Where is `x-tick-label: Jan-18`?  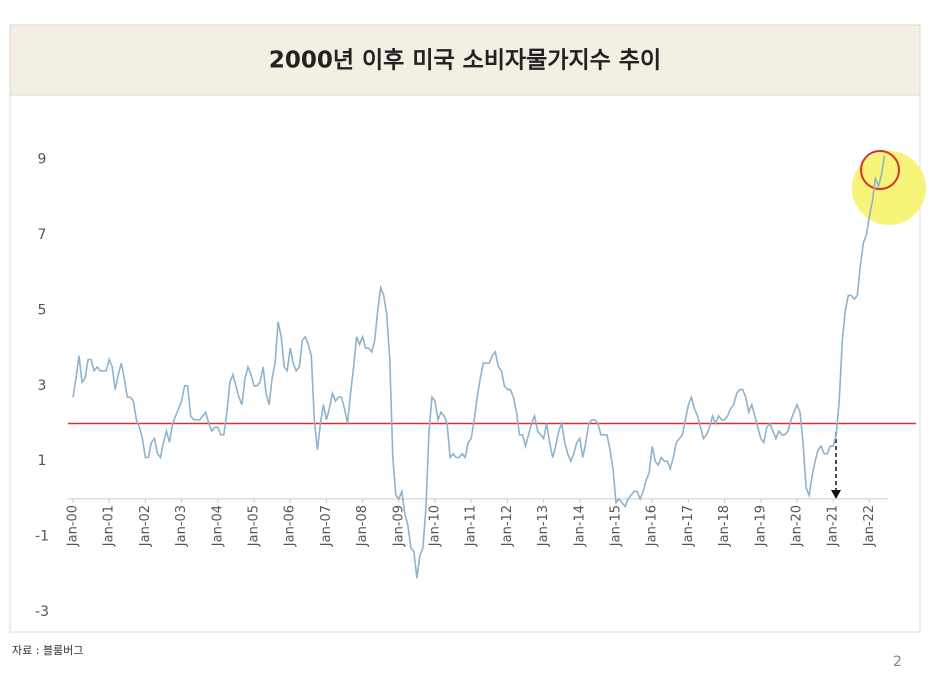
x-tick-label: Jan-18 is located at coordinates (724, 526).